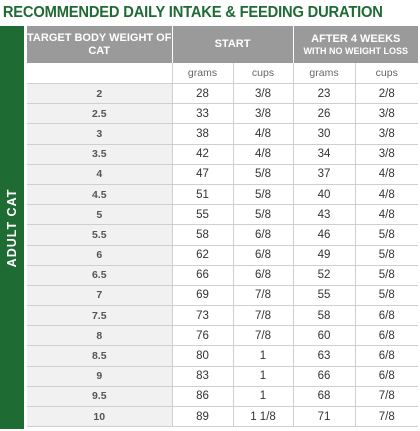 This screenshot has height=431, width=420. What do you see at coordinates (100, 154) in the screenshot?
I see `weight-cell: 3.5` at bounding box center [100, 154].